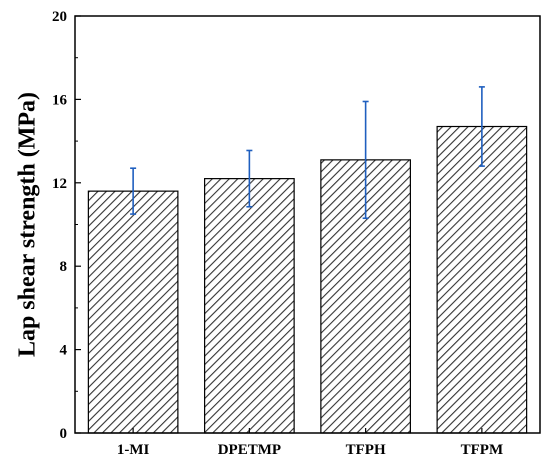  What do you see at coordinates (482, 279) in the screenshot?
I see `bar-tfpm` at bounding box center [482, 279].